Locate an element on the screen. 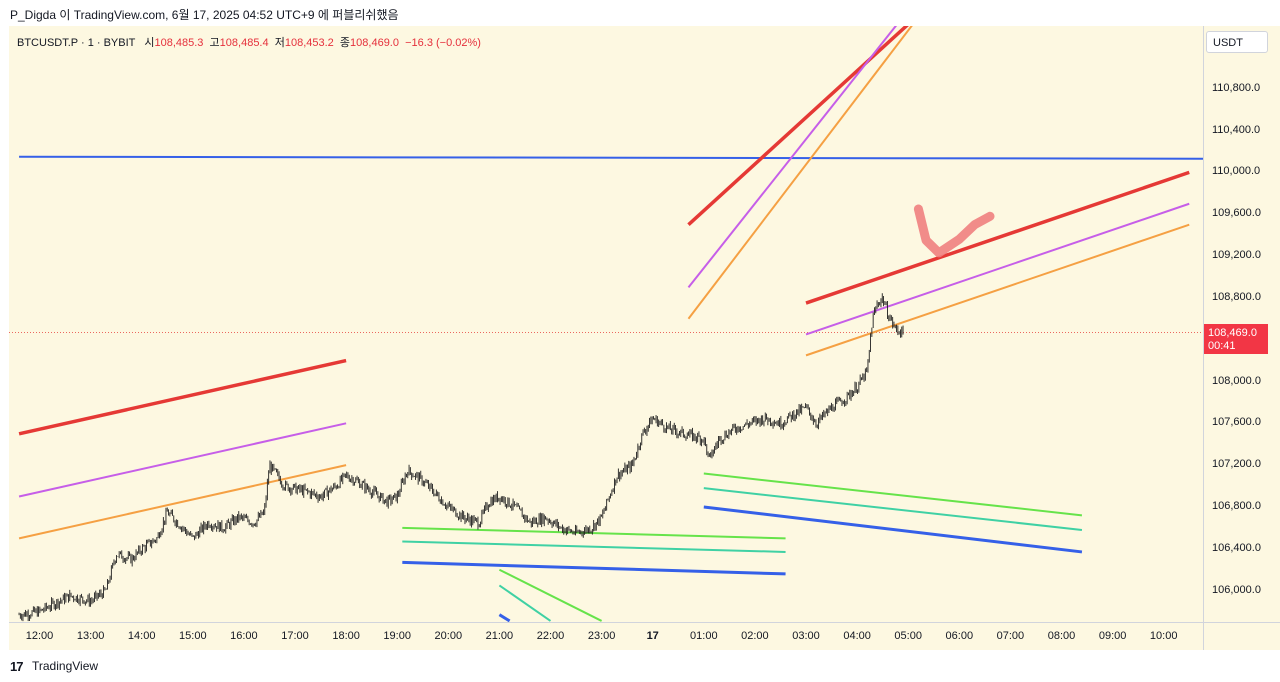 Image resolution: width=1280 pixels, height=682 pixels. time-tick-label: 17 is located at coordinates (652, 636).